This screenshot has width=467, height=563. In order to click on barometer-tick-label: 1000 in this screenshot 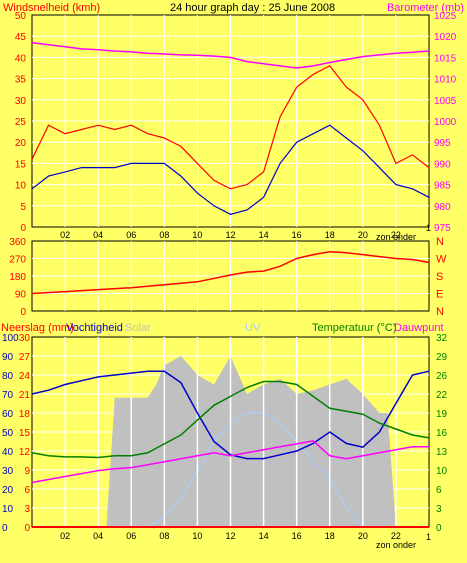, I will do `click(445, 122)`.